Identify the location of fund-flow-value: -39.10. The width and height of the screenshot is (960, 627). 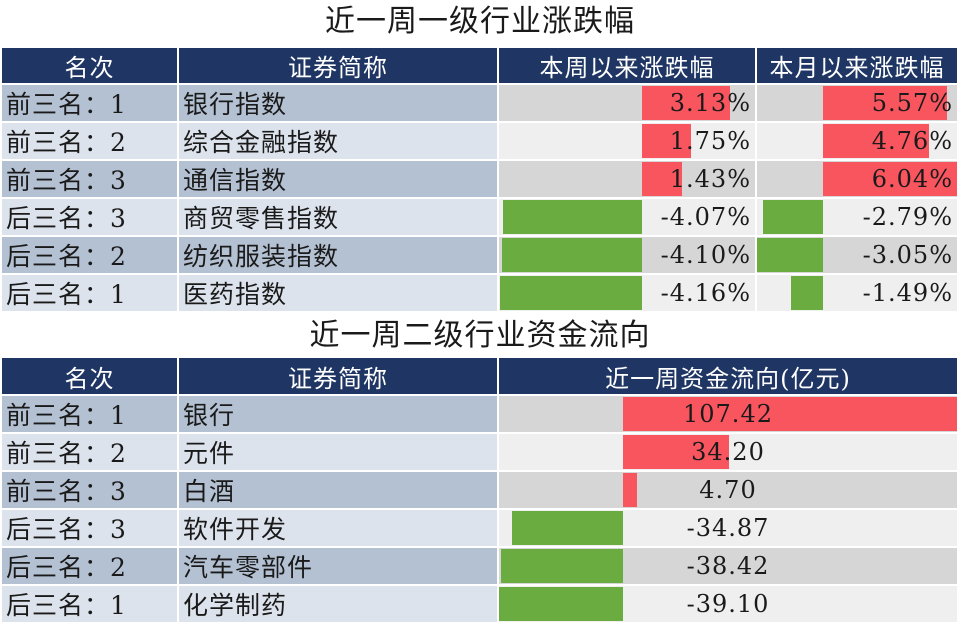
(728, 604).